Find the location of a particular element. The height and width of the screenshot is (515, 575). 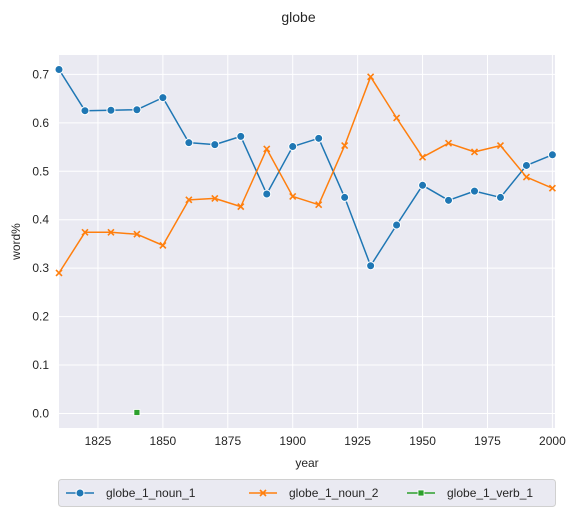

y-tick-label: 0.5 is located at coordinates (40, 171).